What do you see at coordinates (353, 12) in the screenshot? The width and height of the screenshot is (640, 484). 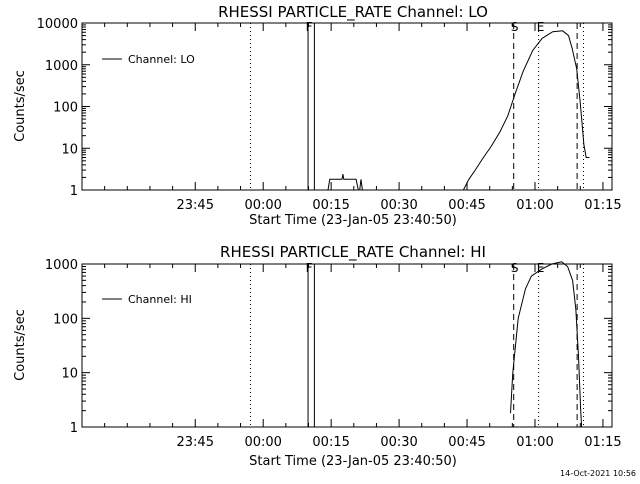 I see `chart-title: RHESSI PARTICLE_RATE Channel: LO` at bounding box center [353, 12].